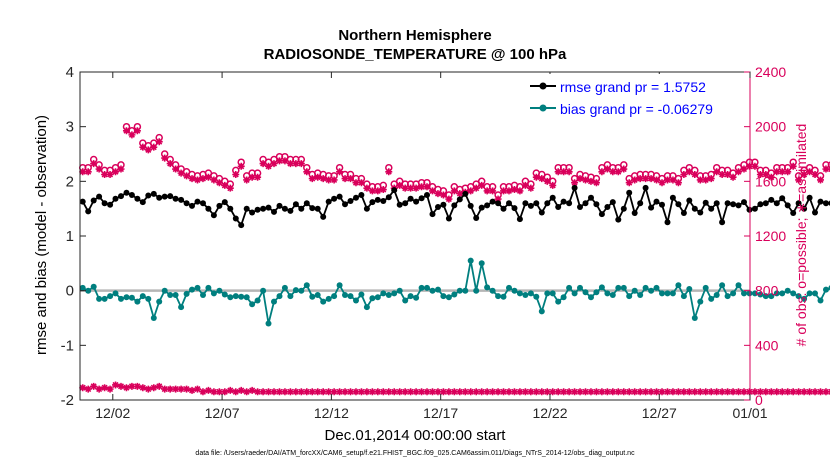 This screenshot has height=470, width=830. I want to click on bias-series, so click(454, 292).